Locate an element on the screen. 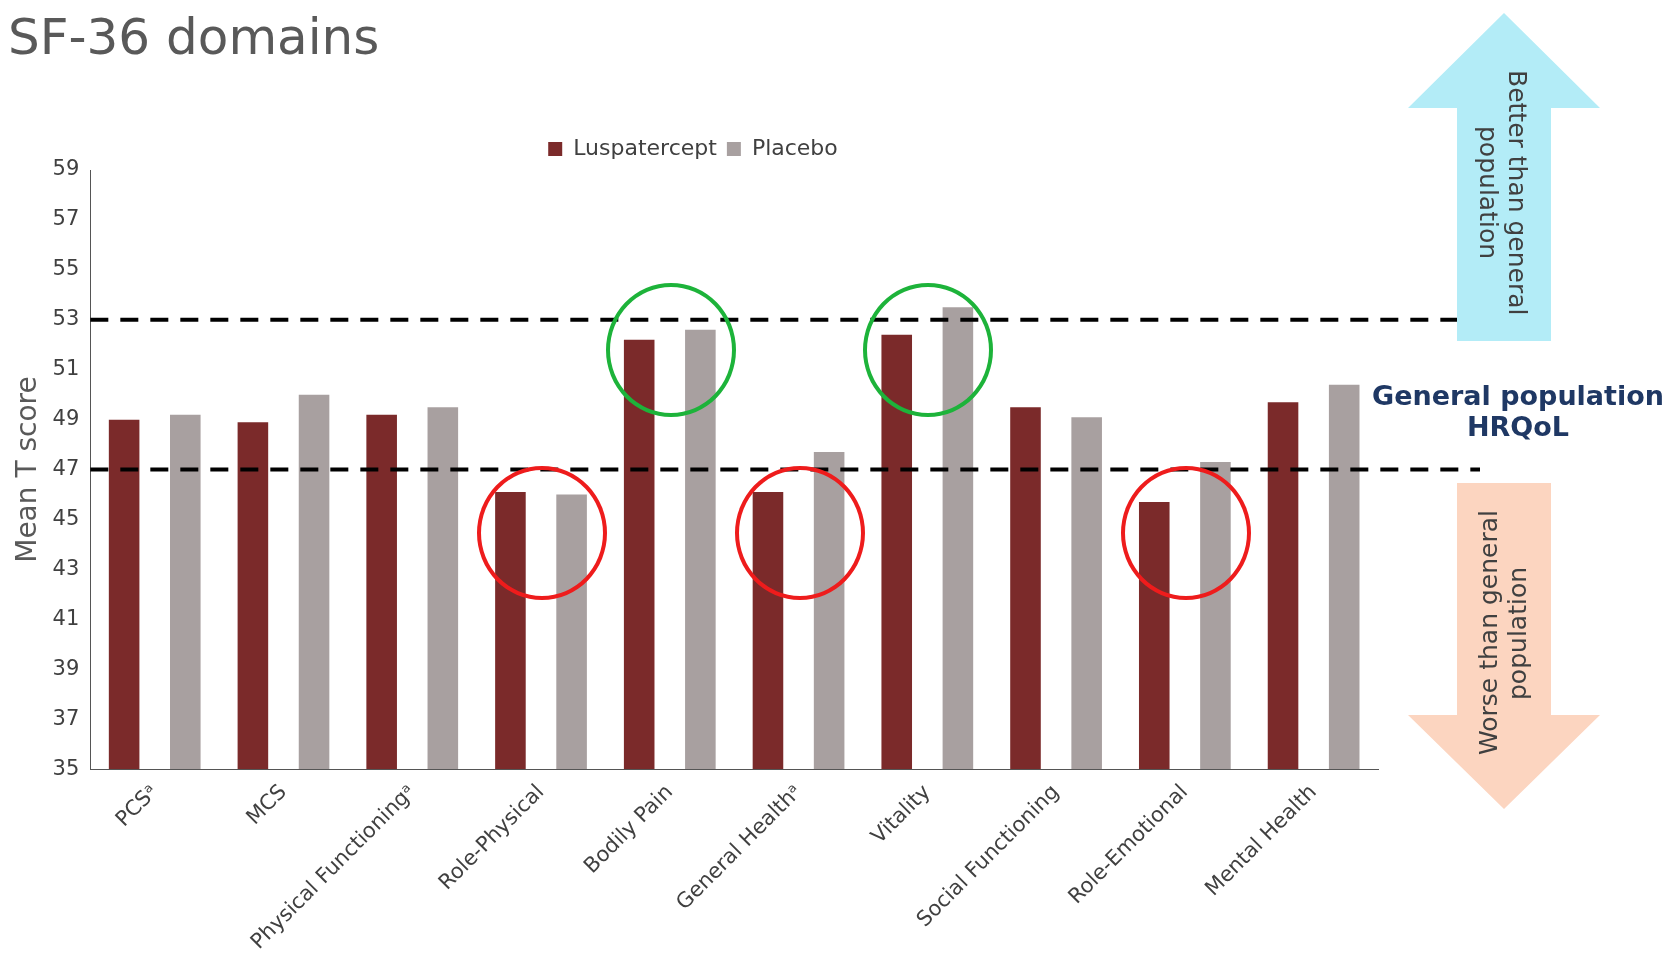 The image size is (1663, 966). legend-label: Placebo is located at coordinates (794, 147).